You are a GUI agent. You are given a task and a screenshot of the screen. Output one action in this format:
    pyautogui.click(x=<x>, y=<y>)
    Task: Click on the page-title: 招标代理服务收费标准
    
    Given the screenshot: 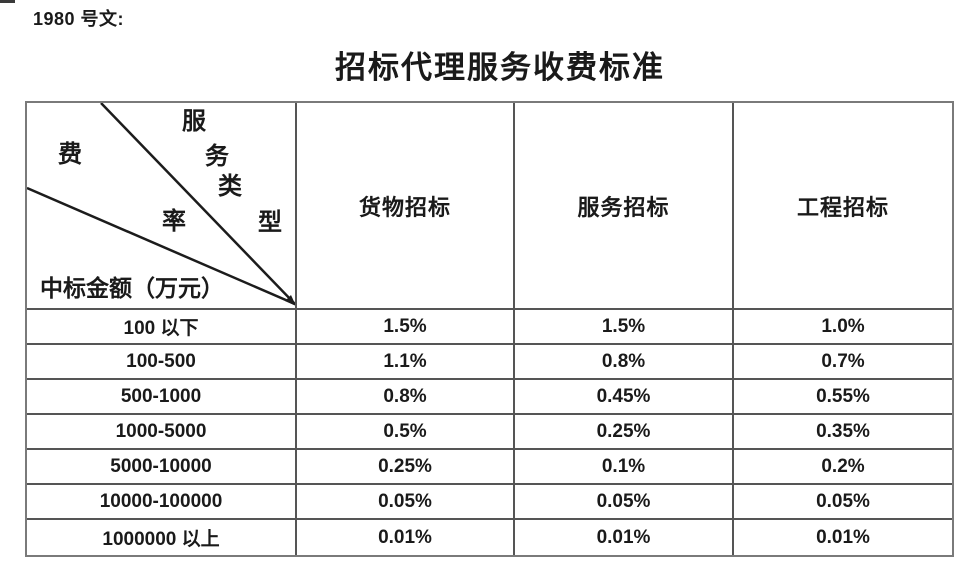 What is the action you would take?
    pyautogui.click(x=500, y=67)
    